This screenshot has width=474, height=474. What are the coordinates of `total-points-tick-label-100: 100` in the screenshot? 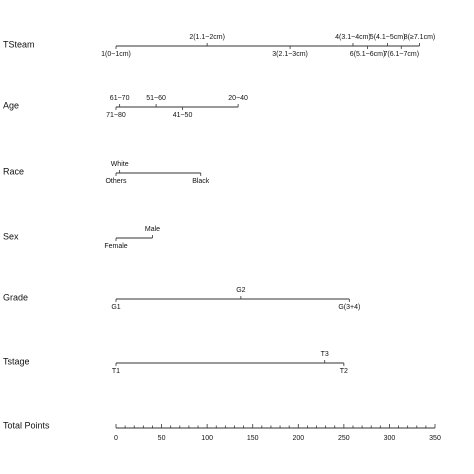 It's located at (207, 438).